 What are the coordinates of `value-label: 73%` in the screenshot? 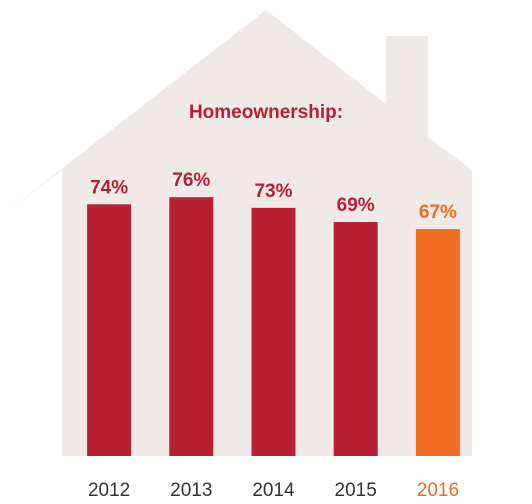 It's located at (273, 191).